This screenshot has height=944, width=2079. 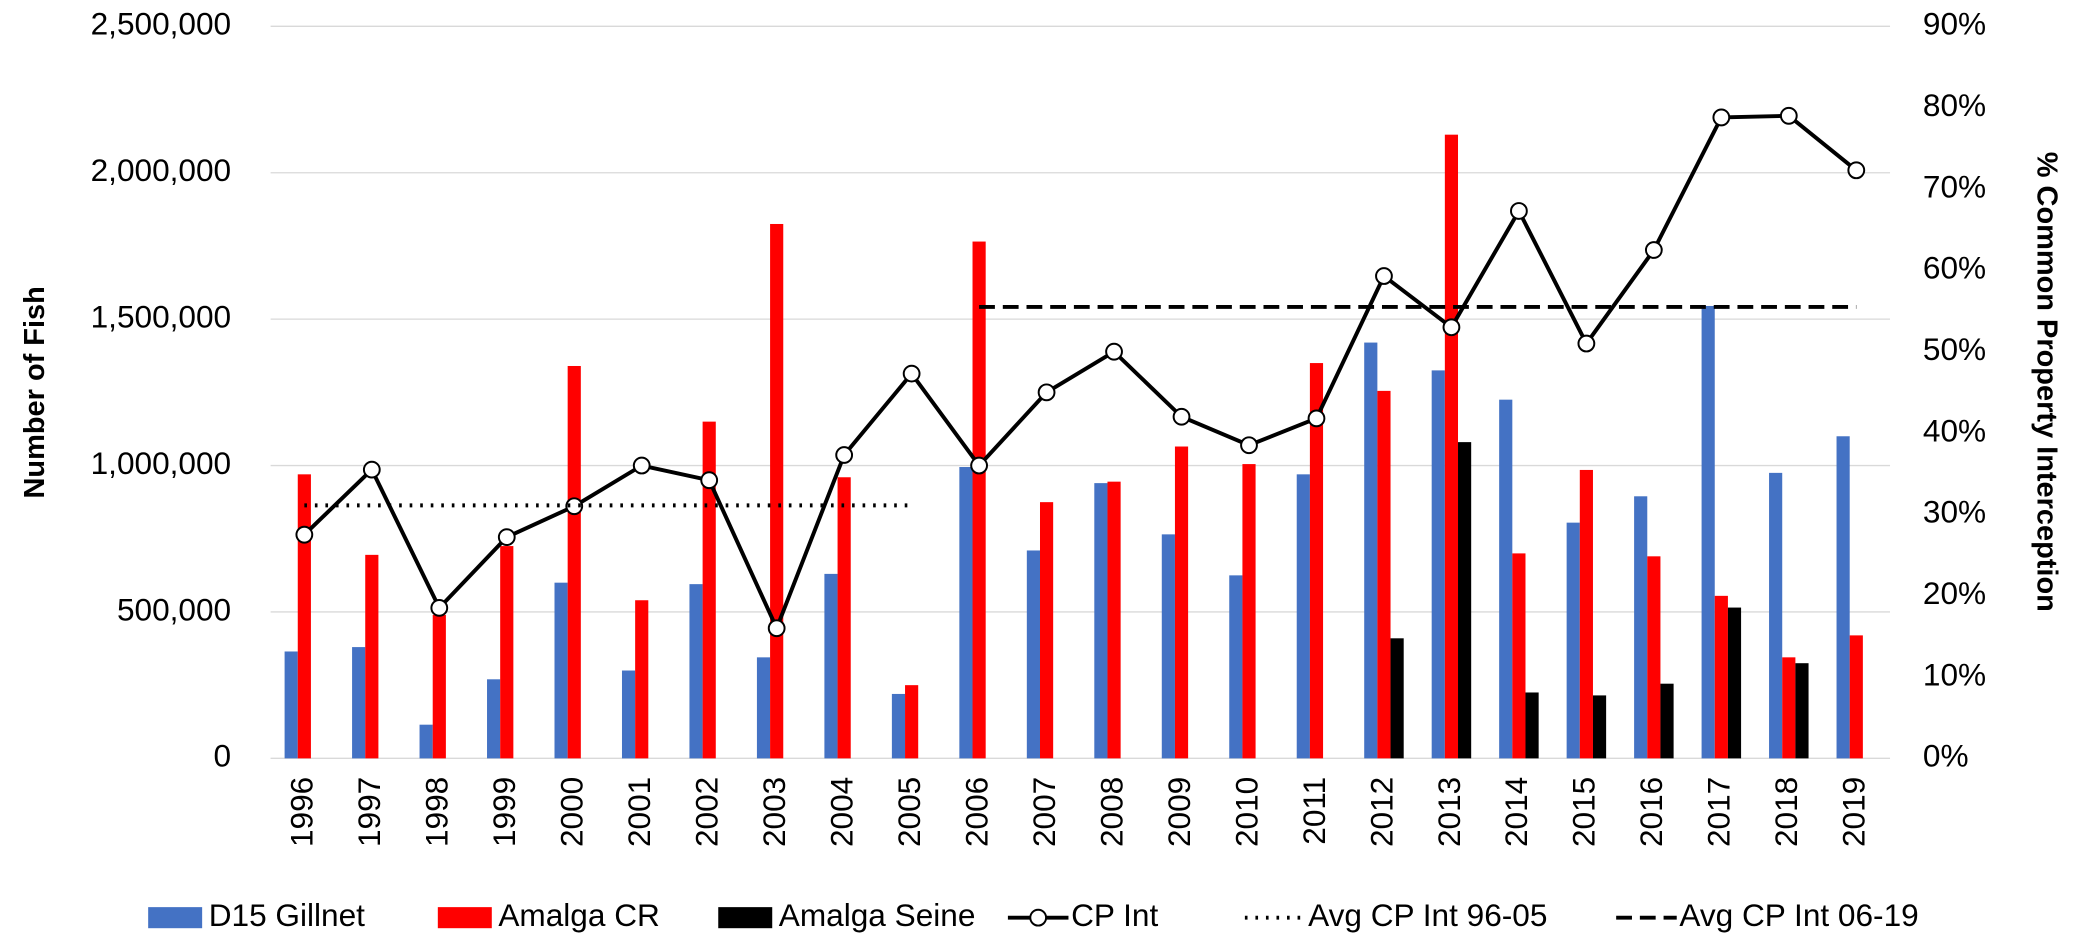 What do you see at coordinates (707, 812) in the screenshot?
I see `x-tick-label: 2002` at bounding box center [707, 812].